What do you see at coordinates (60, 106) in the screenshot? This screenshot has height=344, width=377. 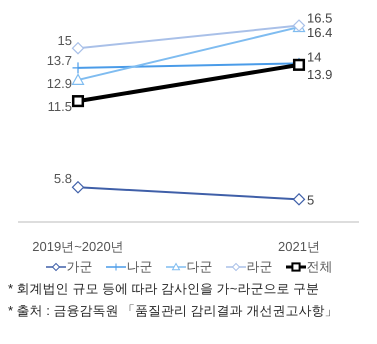 I see `data-label: 11.5` at bounding box center [60, 106].